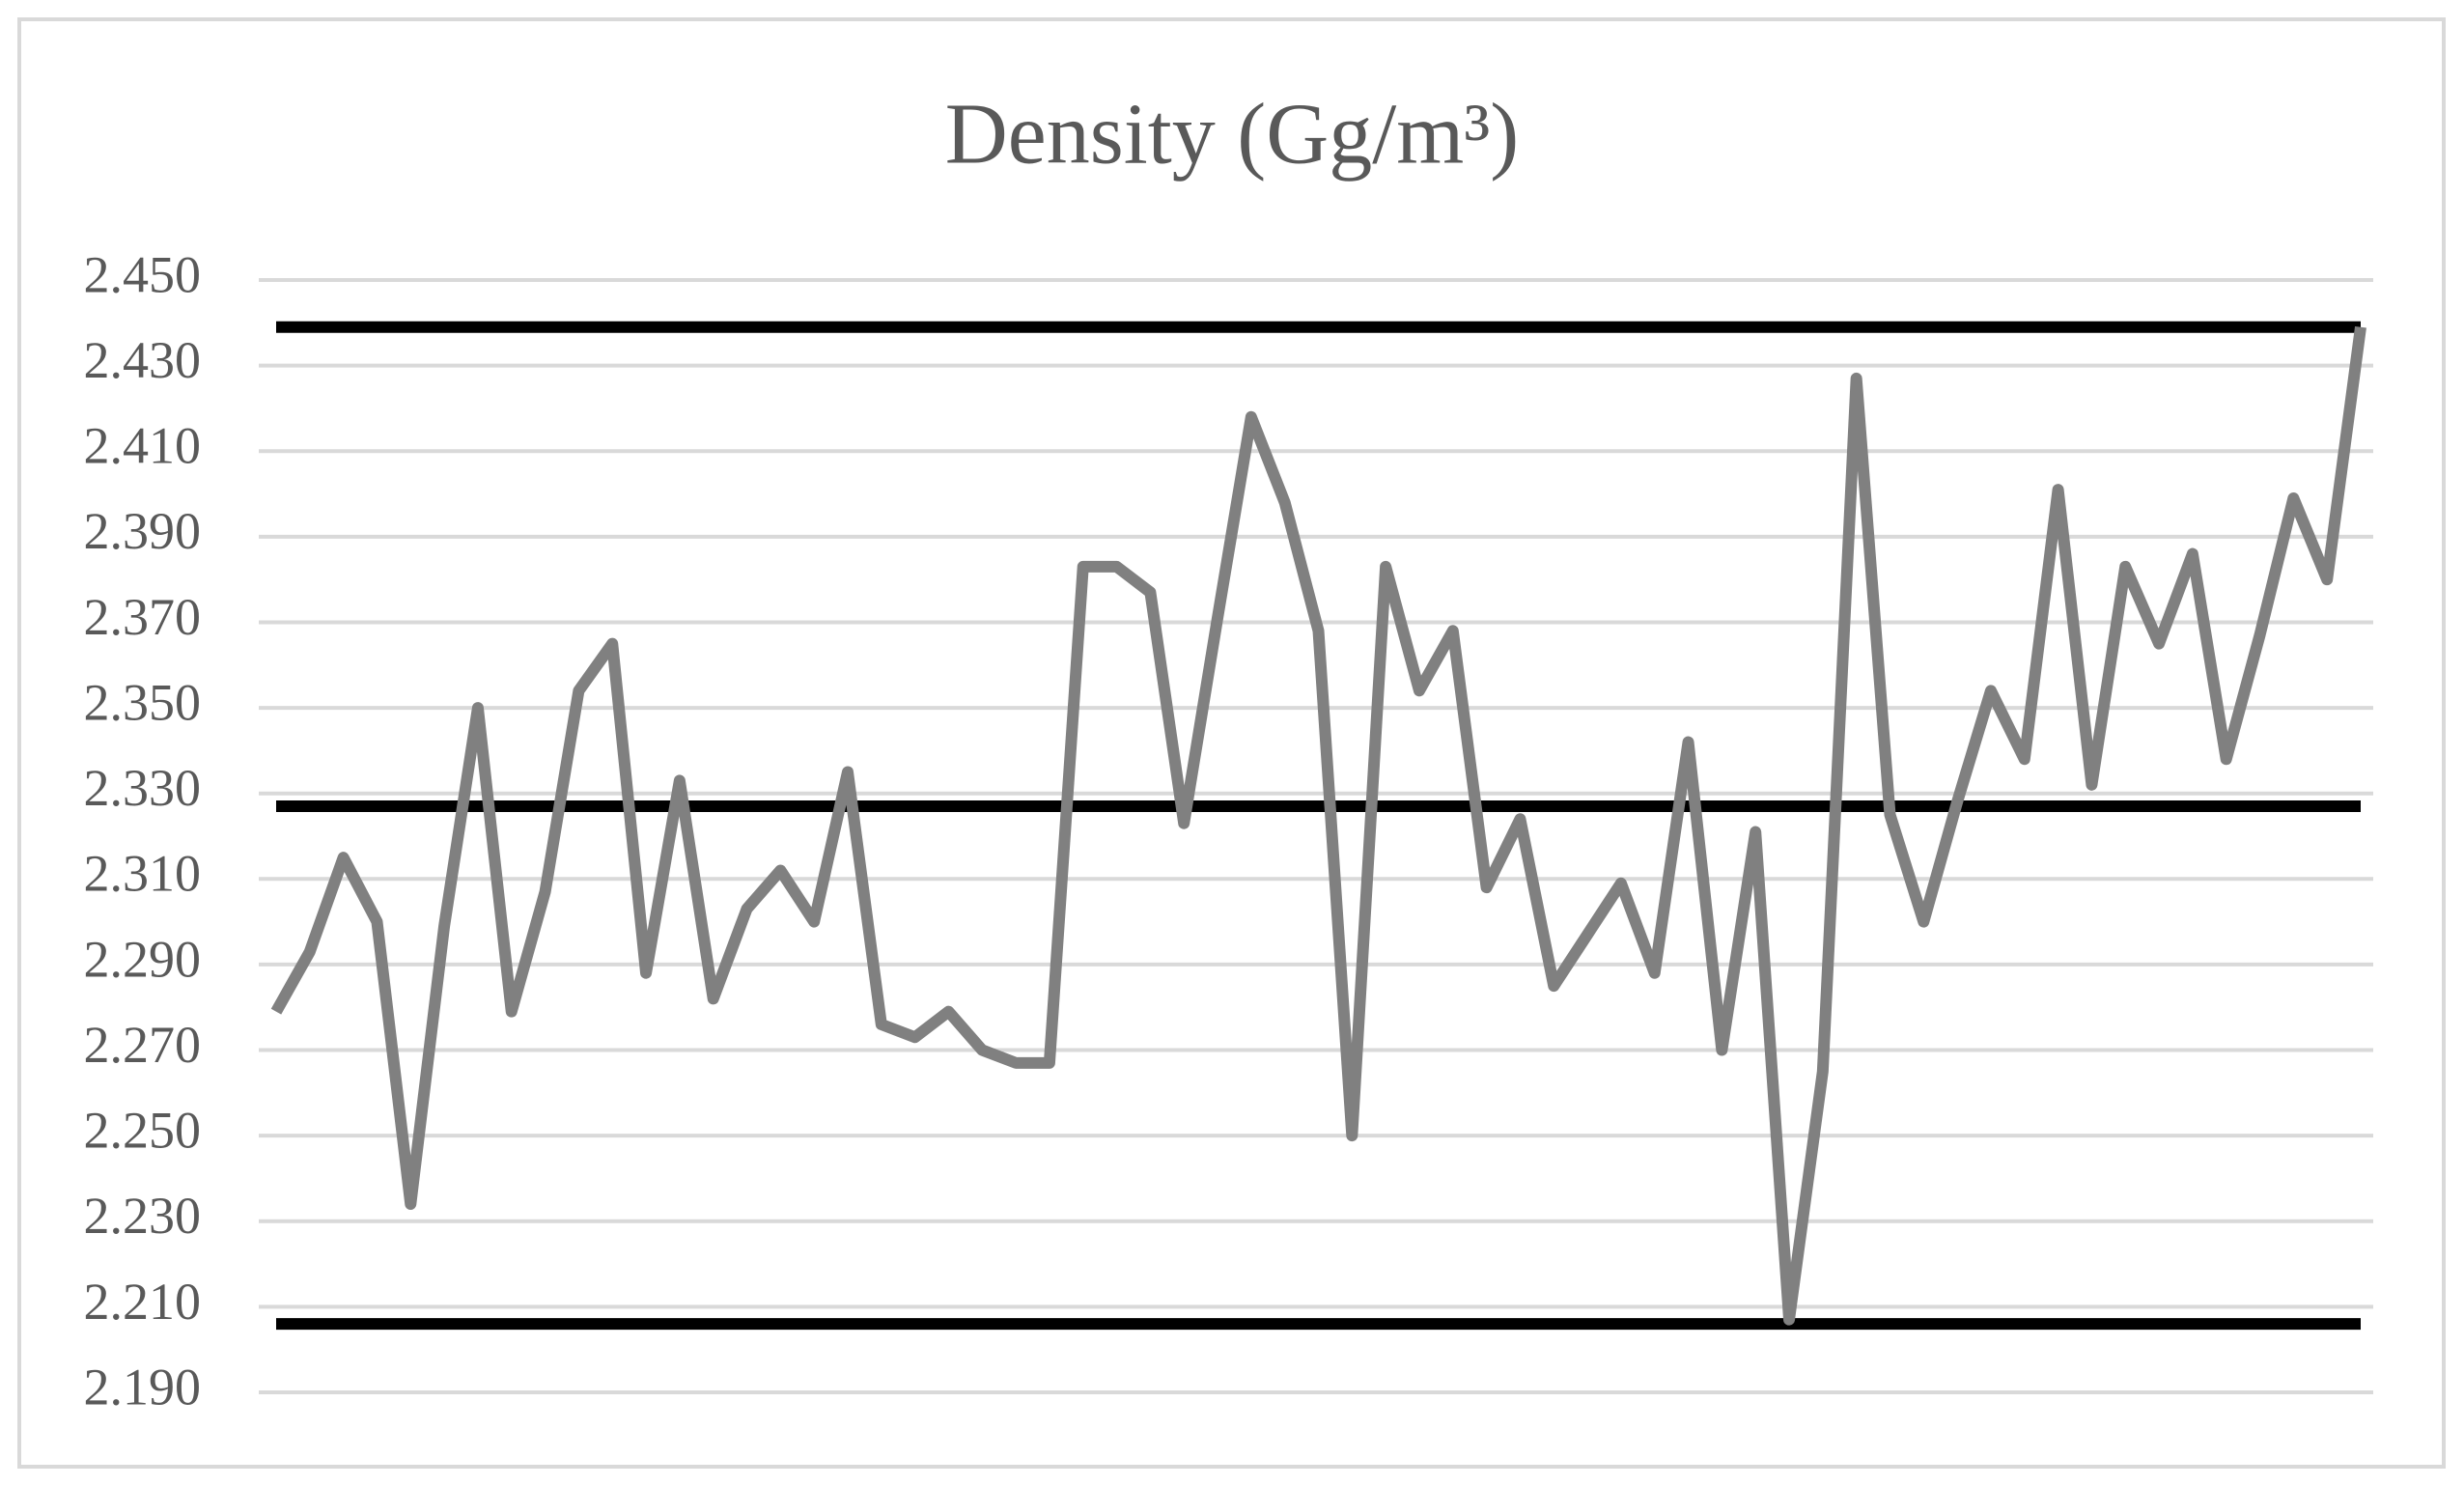  What do you see at coordinates (143, 1131) in the screenshot?
I see `y-tick-label: 2.250` at bounding box center [143, 1131].